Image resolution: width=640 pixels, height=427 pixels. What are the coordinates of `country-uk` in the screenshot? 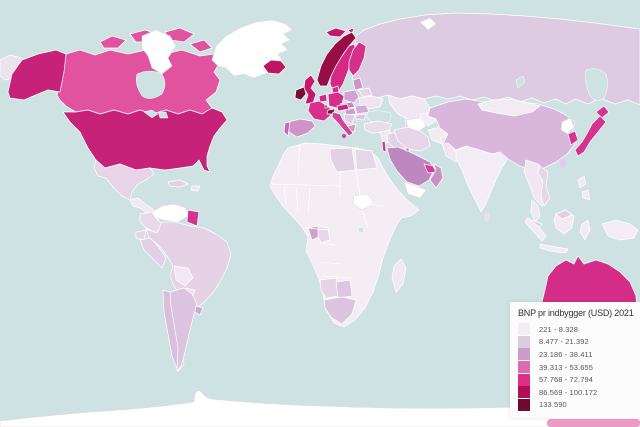 It's located at (310, 89).